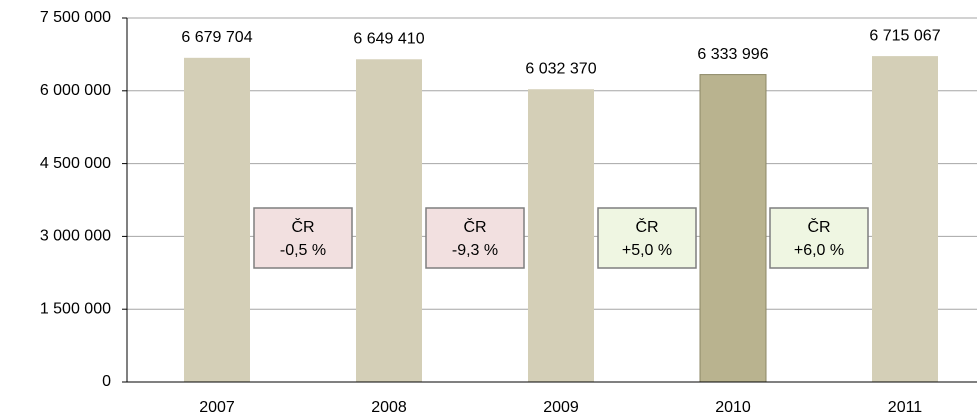 The width and height of the screenshot is (978, 418). What do you see at coordinates (732, 54) in the screenshot?
I see `value-label: 6 333 996` at bounding box center [732, 54].